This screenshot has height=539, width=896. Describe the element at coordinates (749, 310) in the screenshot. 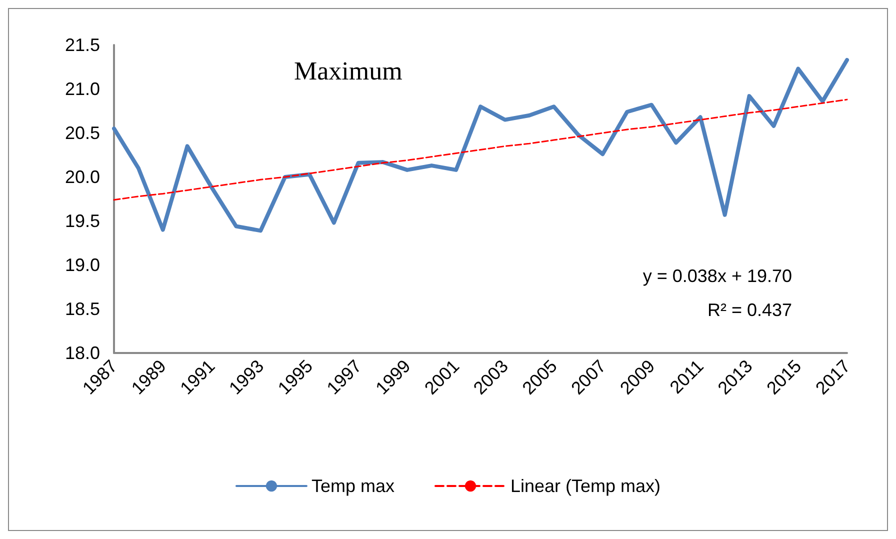

I see `annotation: R² = 0.437` at that location.